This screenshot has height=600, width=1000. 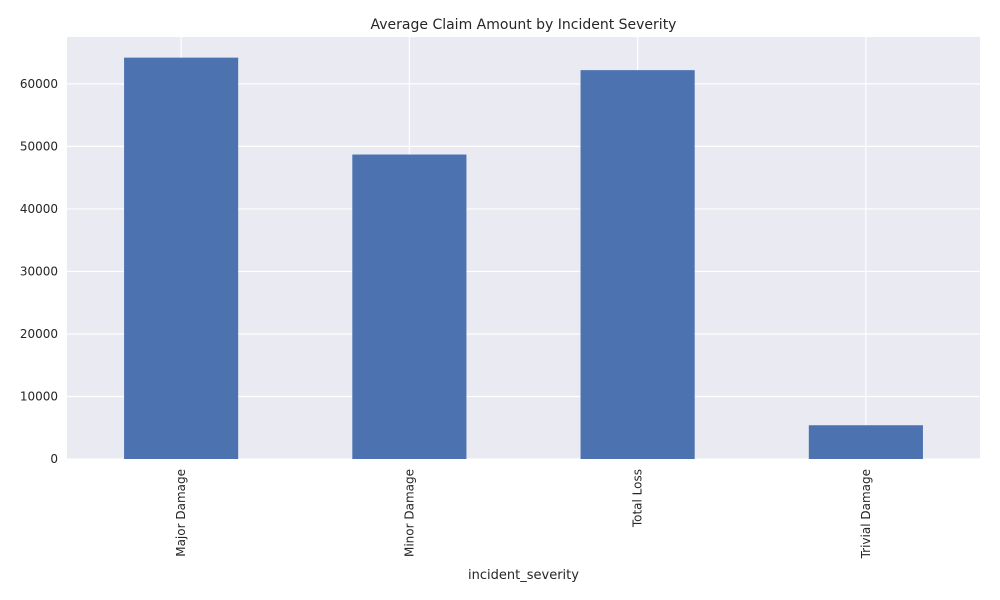 What do you see at coordinates (409, 306) in the screenshot?
I see `bar-minor-damage` at bounding box center [409, 306].